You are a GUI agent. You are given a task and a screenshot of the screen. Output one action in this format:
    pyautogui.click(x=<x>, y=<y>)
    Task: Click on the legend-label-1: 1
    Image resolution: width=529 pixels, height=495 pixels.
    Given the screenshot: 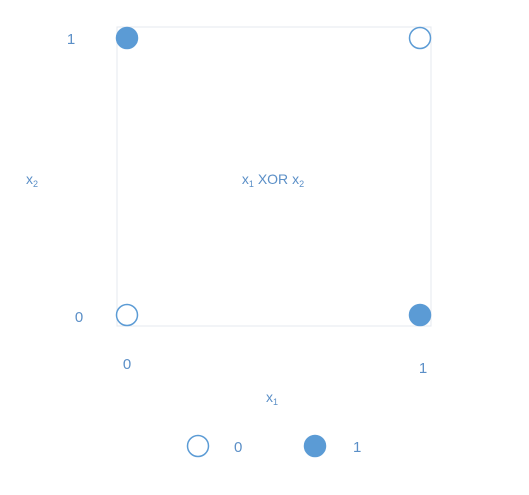 What is the action you would take?
    pyautogui.click(x=357, y=447)
    